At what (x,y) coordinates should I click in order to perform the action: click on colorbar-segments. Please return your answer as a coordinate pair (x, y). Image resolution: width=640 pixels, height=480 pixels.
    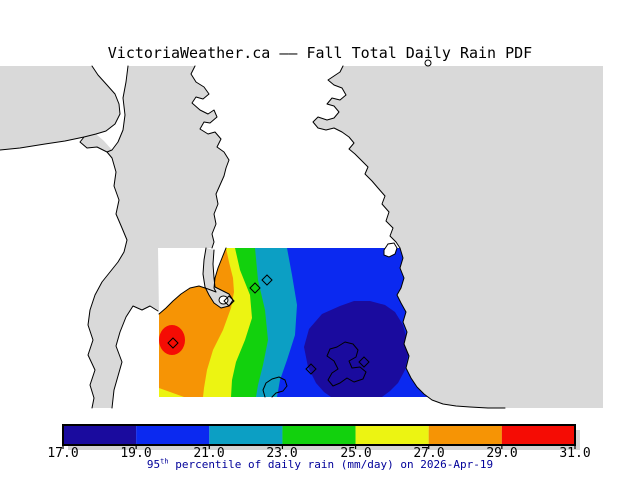
    Looking at the image, I should click on (319, 435).